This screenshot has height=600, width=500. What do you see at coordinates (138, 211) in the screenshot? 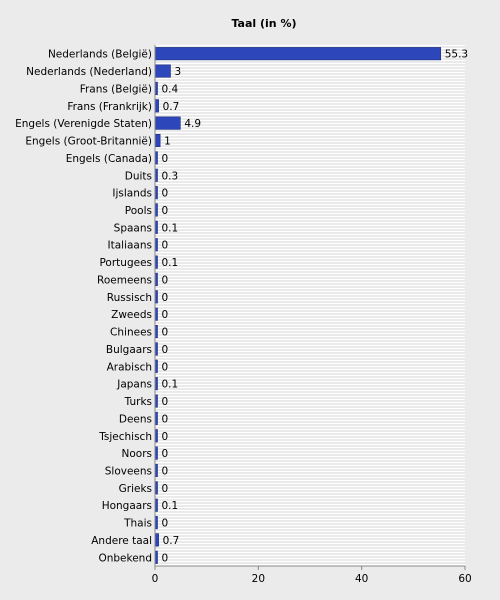
I see `category-label: Pools` at bounding box center [138, 211].